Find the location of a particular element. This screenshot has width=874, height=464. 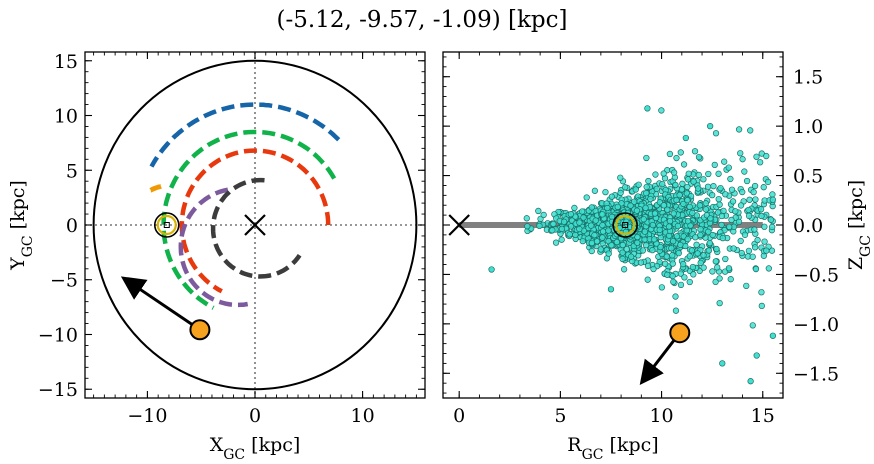

right-ytick-label: −0.5 is located at coordinates (816, 275).